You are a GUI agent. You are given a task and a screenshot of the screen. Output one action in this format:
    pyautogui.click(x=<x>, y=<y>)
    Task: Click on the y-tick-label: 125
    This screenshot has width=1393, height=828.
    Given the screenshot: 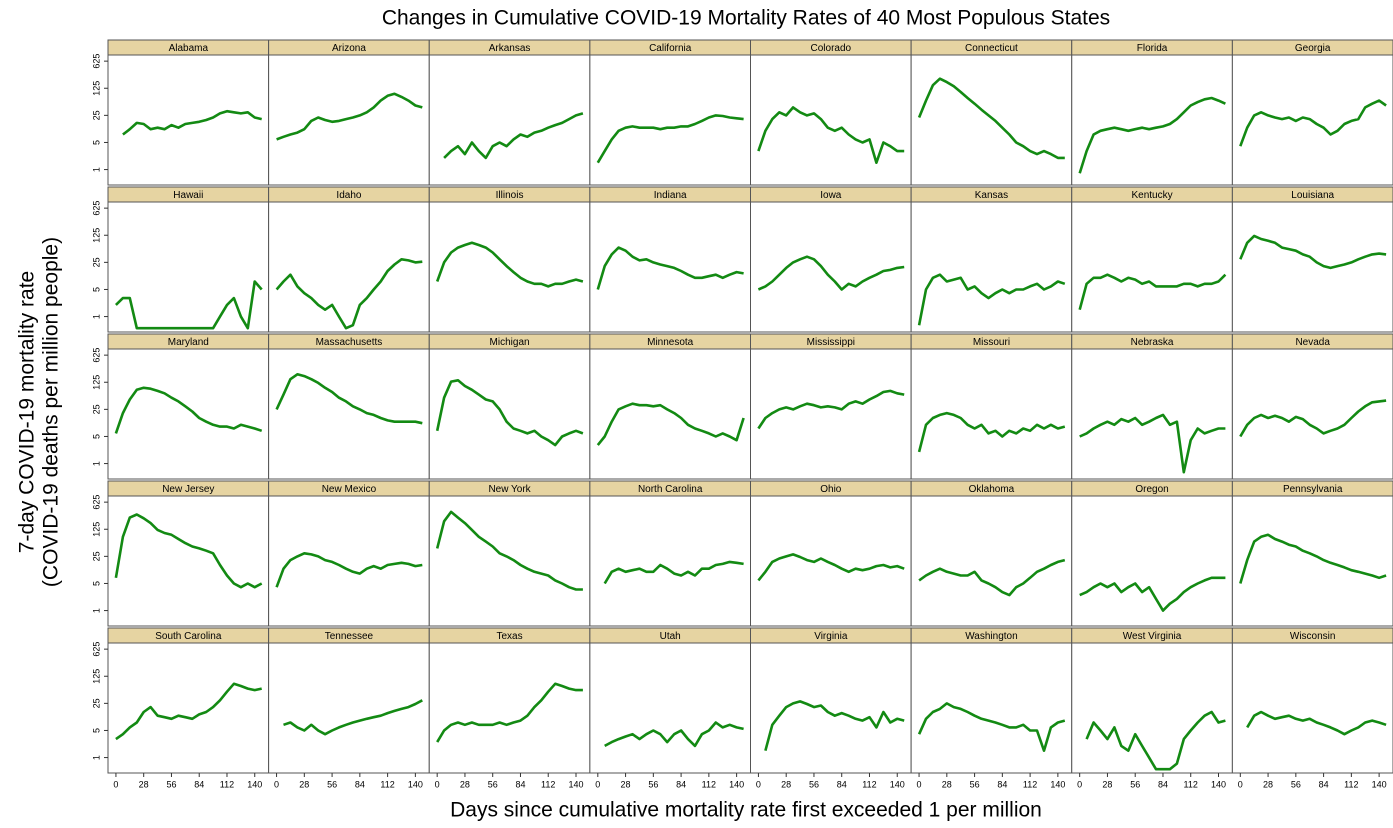 What is the action you would take?
    pyautogui.click(x=96, y=382)
    